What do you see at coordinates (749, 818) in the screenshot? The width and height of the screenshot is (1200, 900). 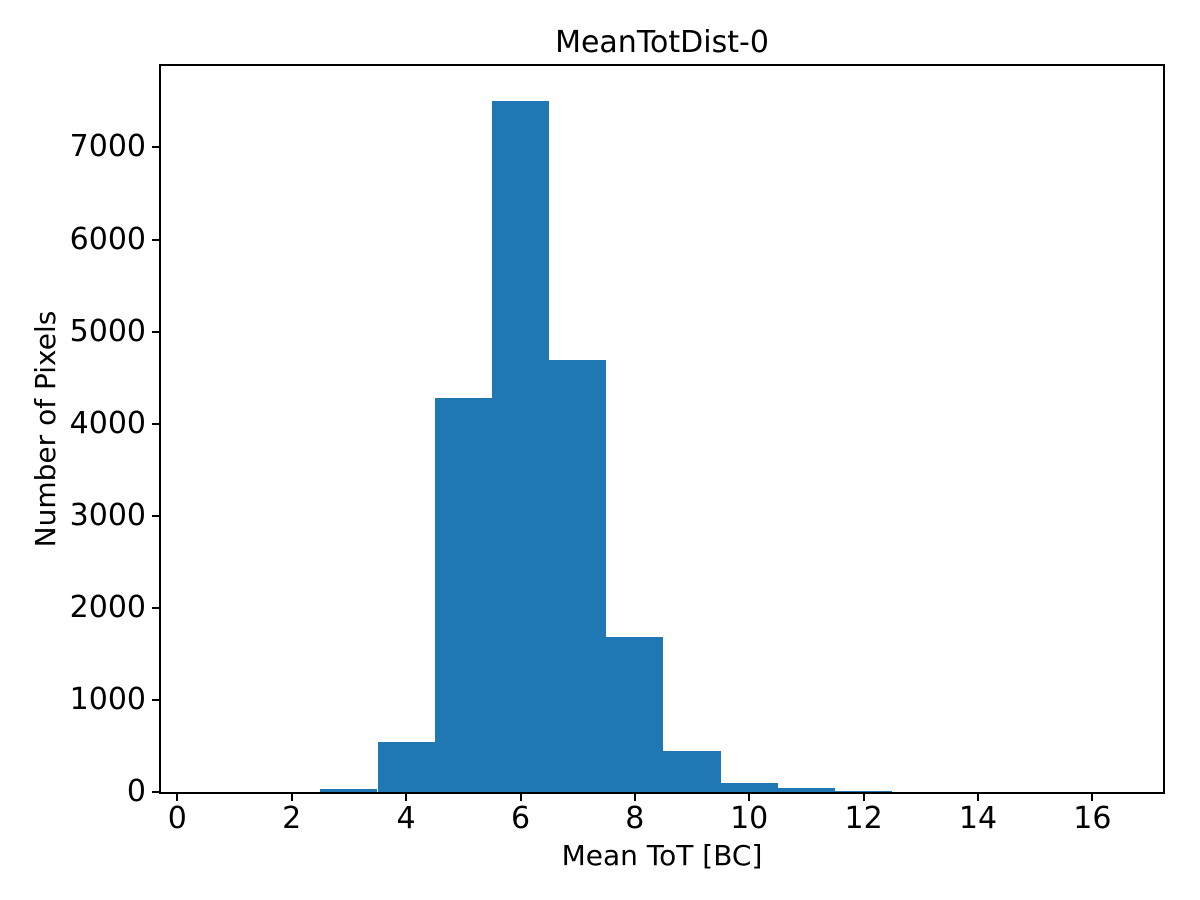 I see `x-tick-label: 10` at bounding box center [749, 818].